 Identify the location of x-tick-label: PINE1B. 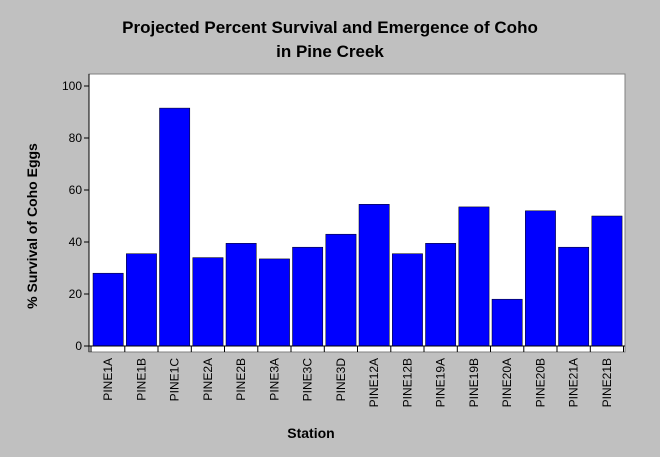
(141, 379).